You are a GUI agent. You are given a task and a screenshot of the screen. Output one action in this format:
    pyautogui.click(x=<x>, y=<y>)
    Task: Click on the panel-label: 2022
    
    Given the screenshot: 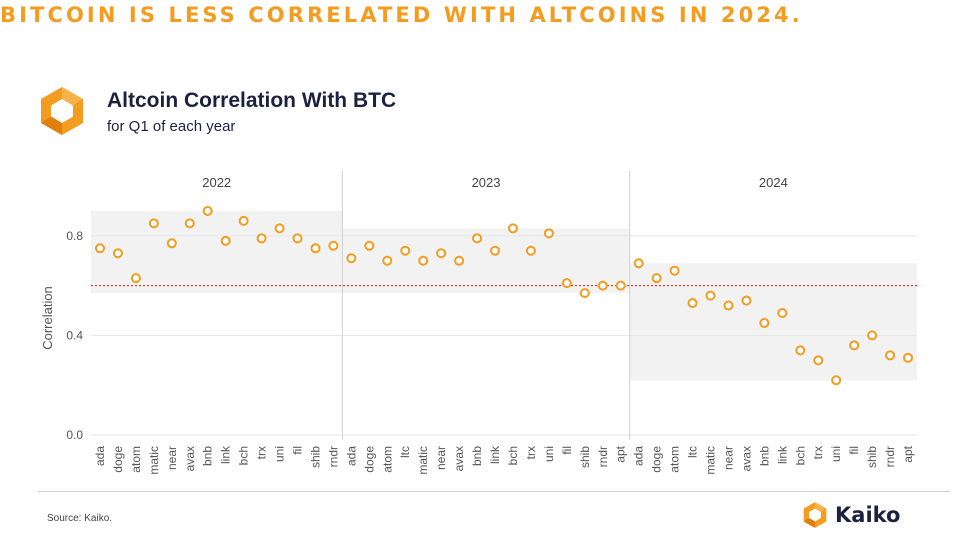 What is the action you would take?
    pyautogui.click(x=216, y=182)
    